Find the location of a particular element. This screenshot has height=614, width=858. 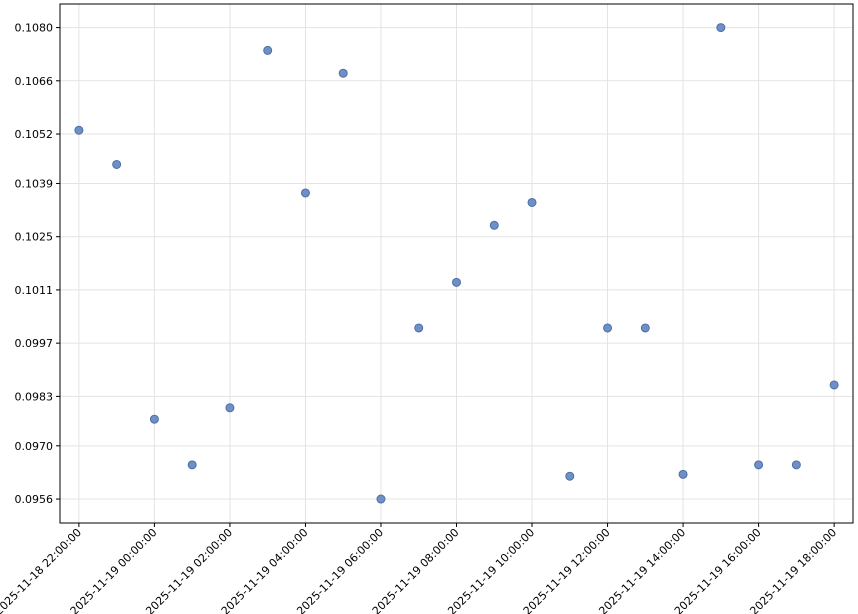

x-tick-label: 2025-11-19 06:00:00 is located at coordinates (340, 570).